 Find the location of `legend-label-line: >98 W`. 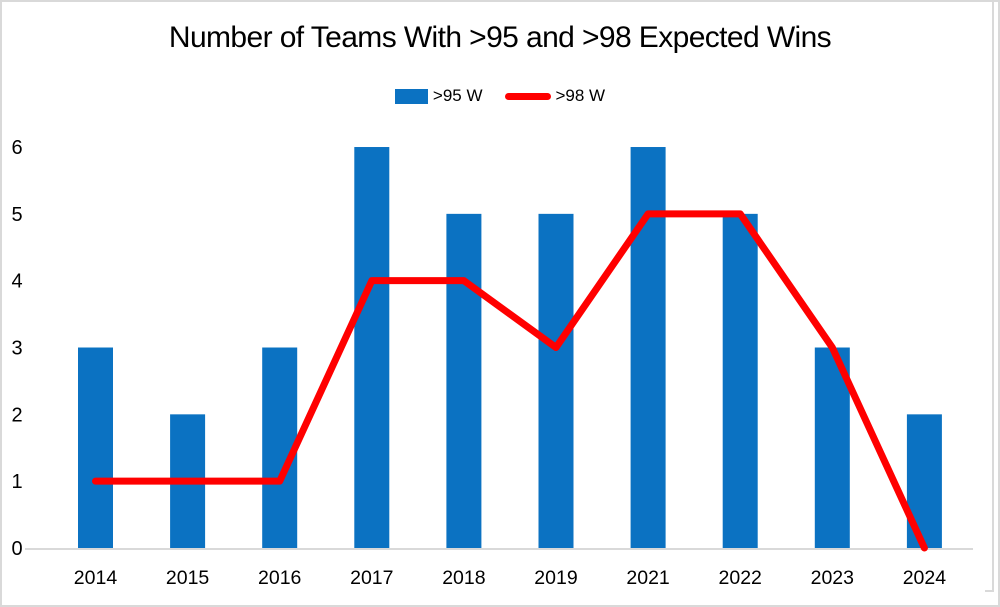

legend-label-line: >98 W is located at coordinates (580, 95).